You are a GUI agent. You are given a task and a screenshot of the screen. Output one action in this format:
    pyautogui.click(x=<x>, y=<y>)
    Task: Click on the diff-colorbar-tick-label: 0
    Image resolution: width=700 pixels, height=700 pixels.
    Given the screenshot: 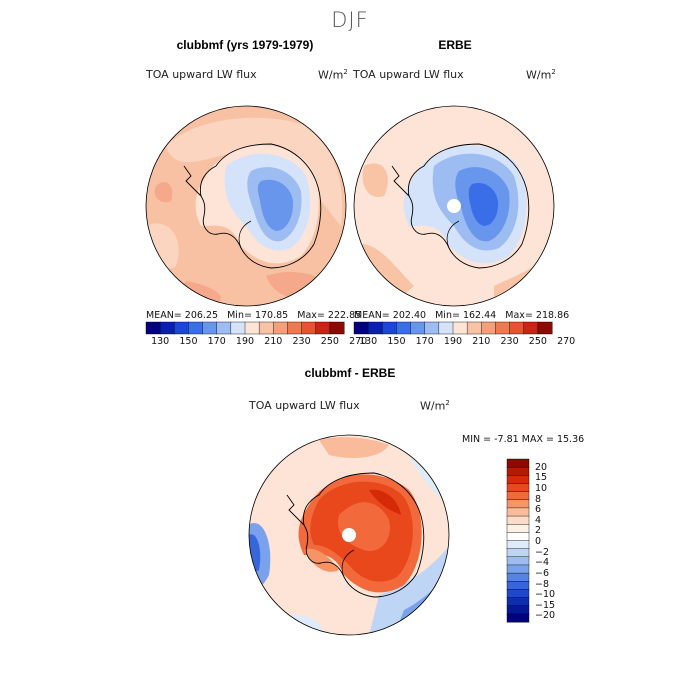 What is the action you would take?
    pyautogui.click(x=538, y=542)
    